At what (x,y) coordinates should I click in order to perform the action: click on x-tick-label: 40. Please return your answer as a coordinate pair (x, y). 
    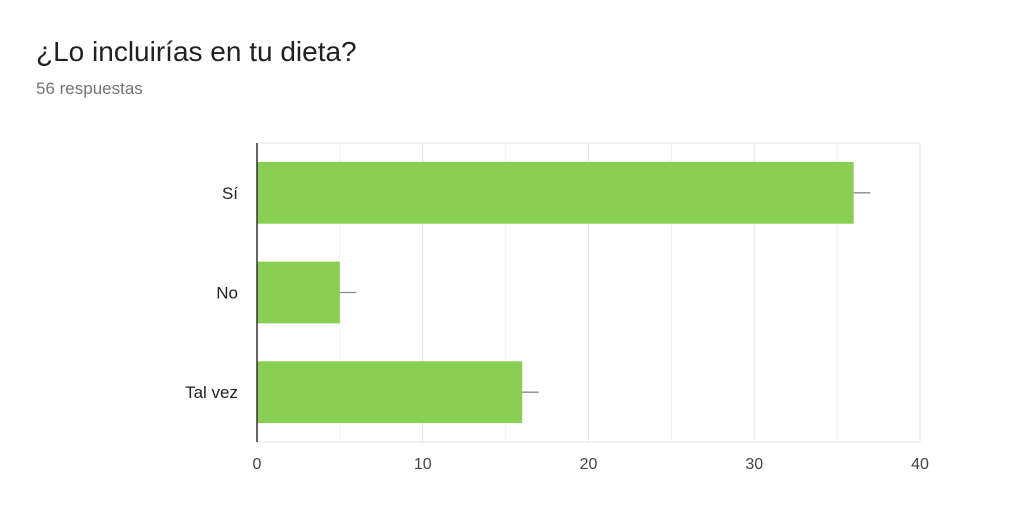
    Looking at the image, I should click on (920, 464).